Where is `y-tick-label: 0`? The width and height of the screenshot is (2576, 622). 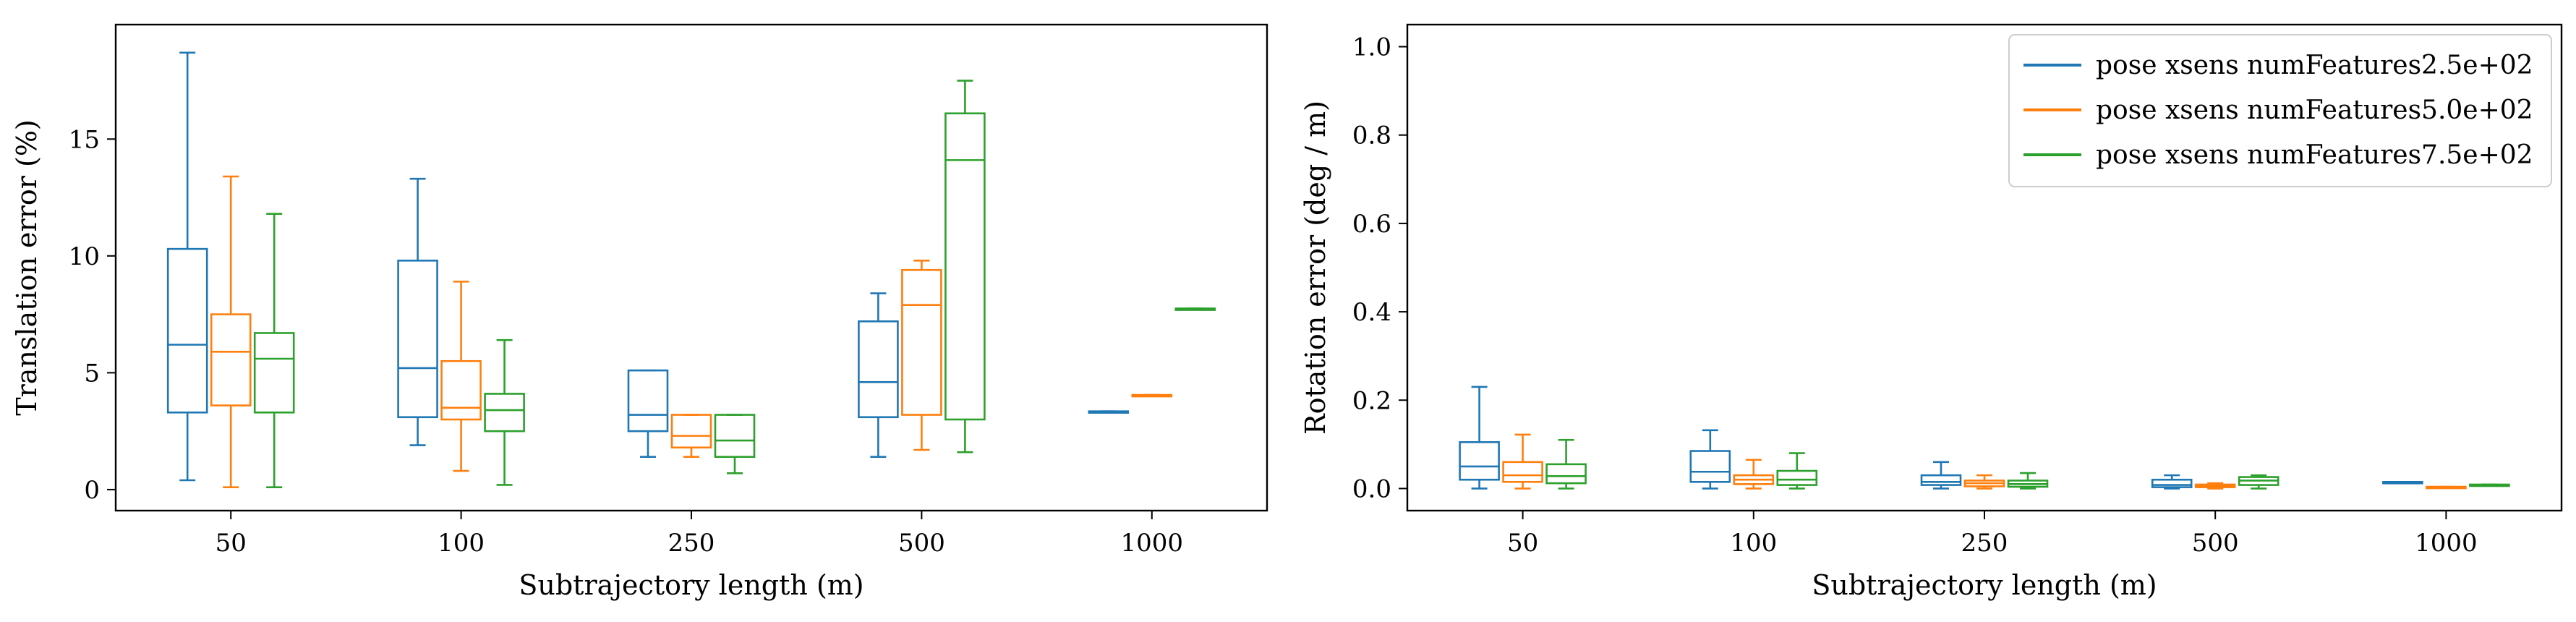 y-tick-label: 0 is located at coordinates (92, 490).